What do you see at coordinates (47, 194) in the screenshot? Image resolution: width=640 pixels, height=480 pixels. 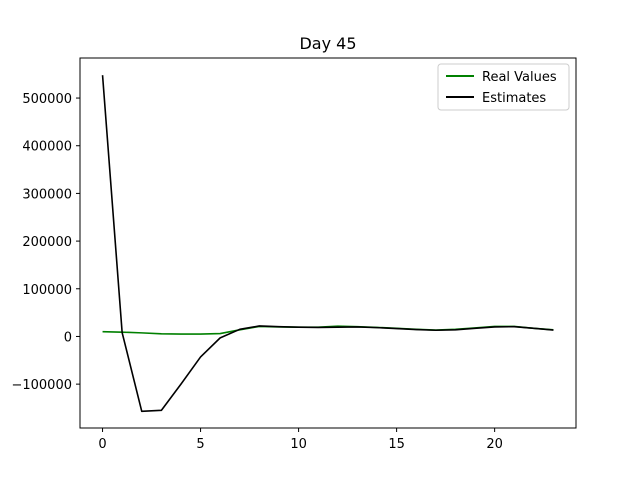 I see `y-tick-label: 300000` at bounding box center [47, 194].